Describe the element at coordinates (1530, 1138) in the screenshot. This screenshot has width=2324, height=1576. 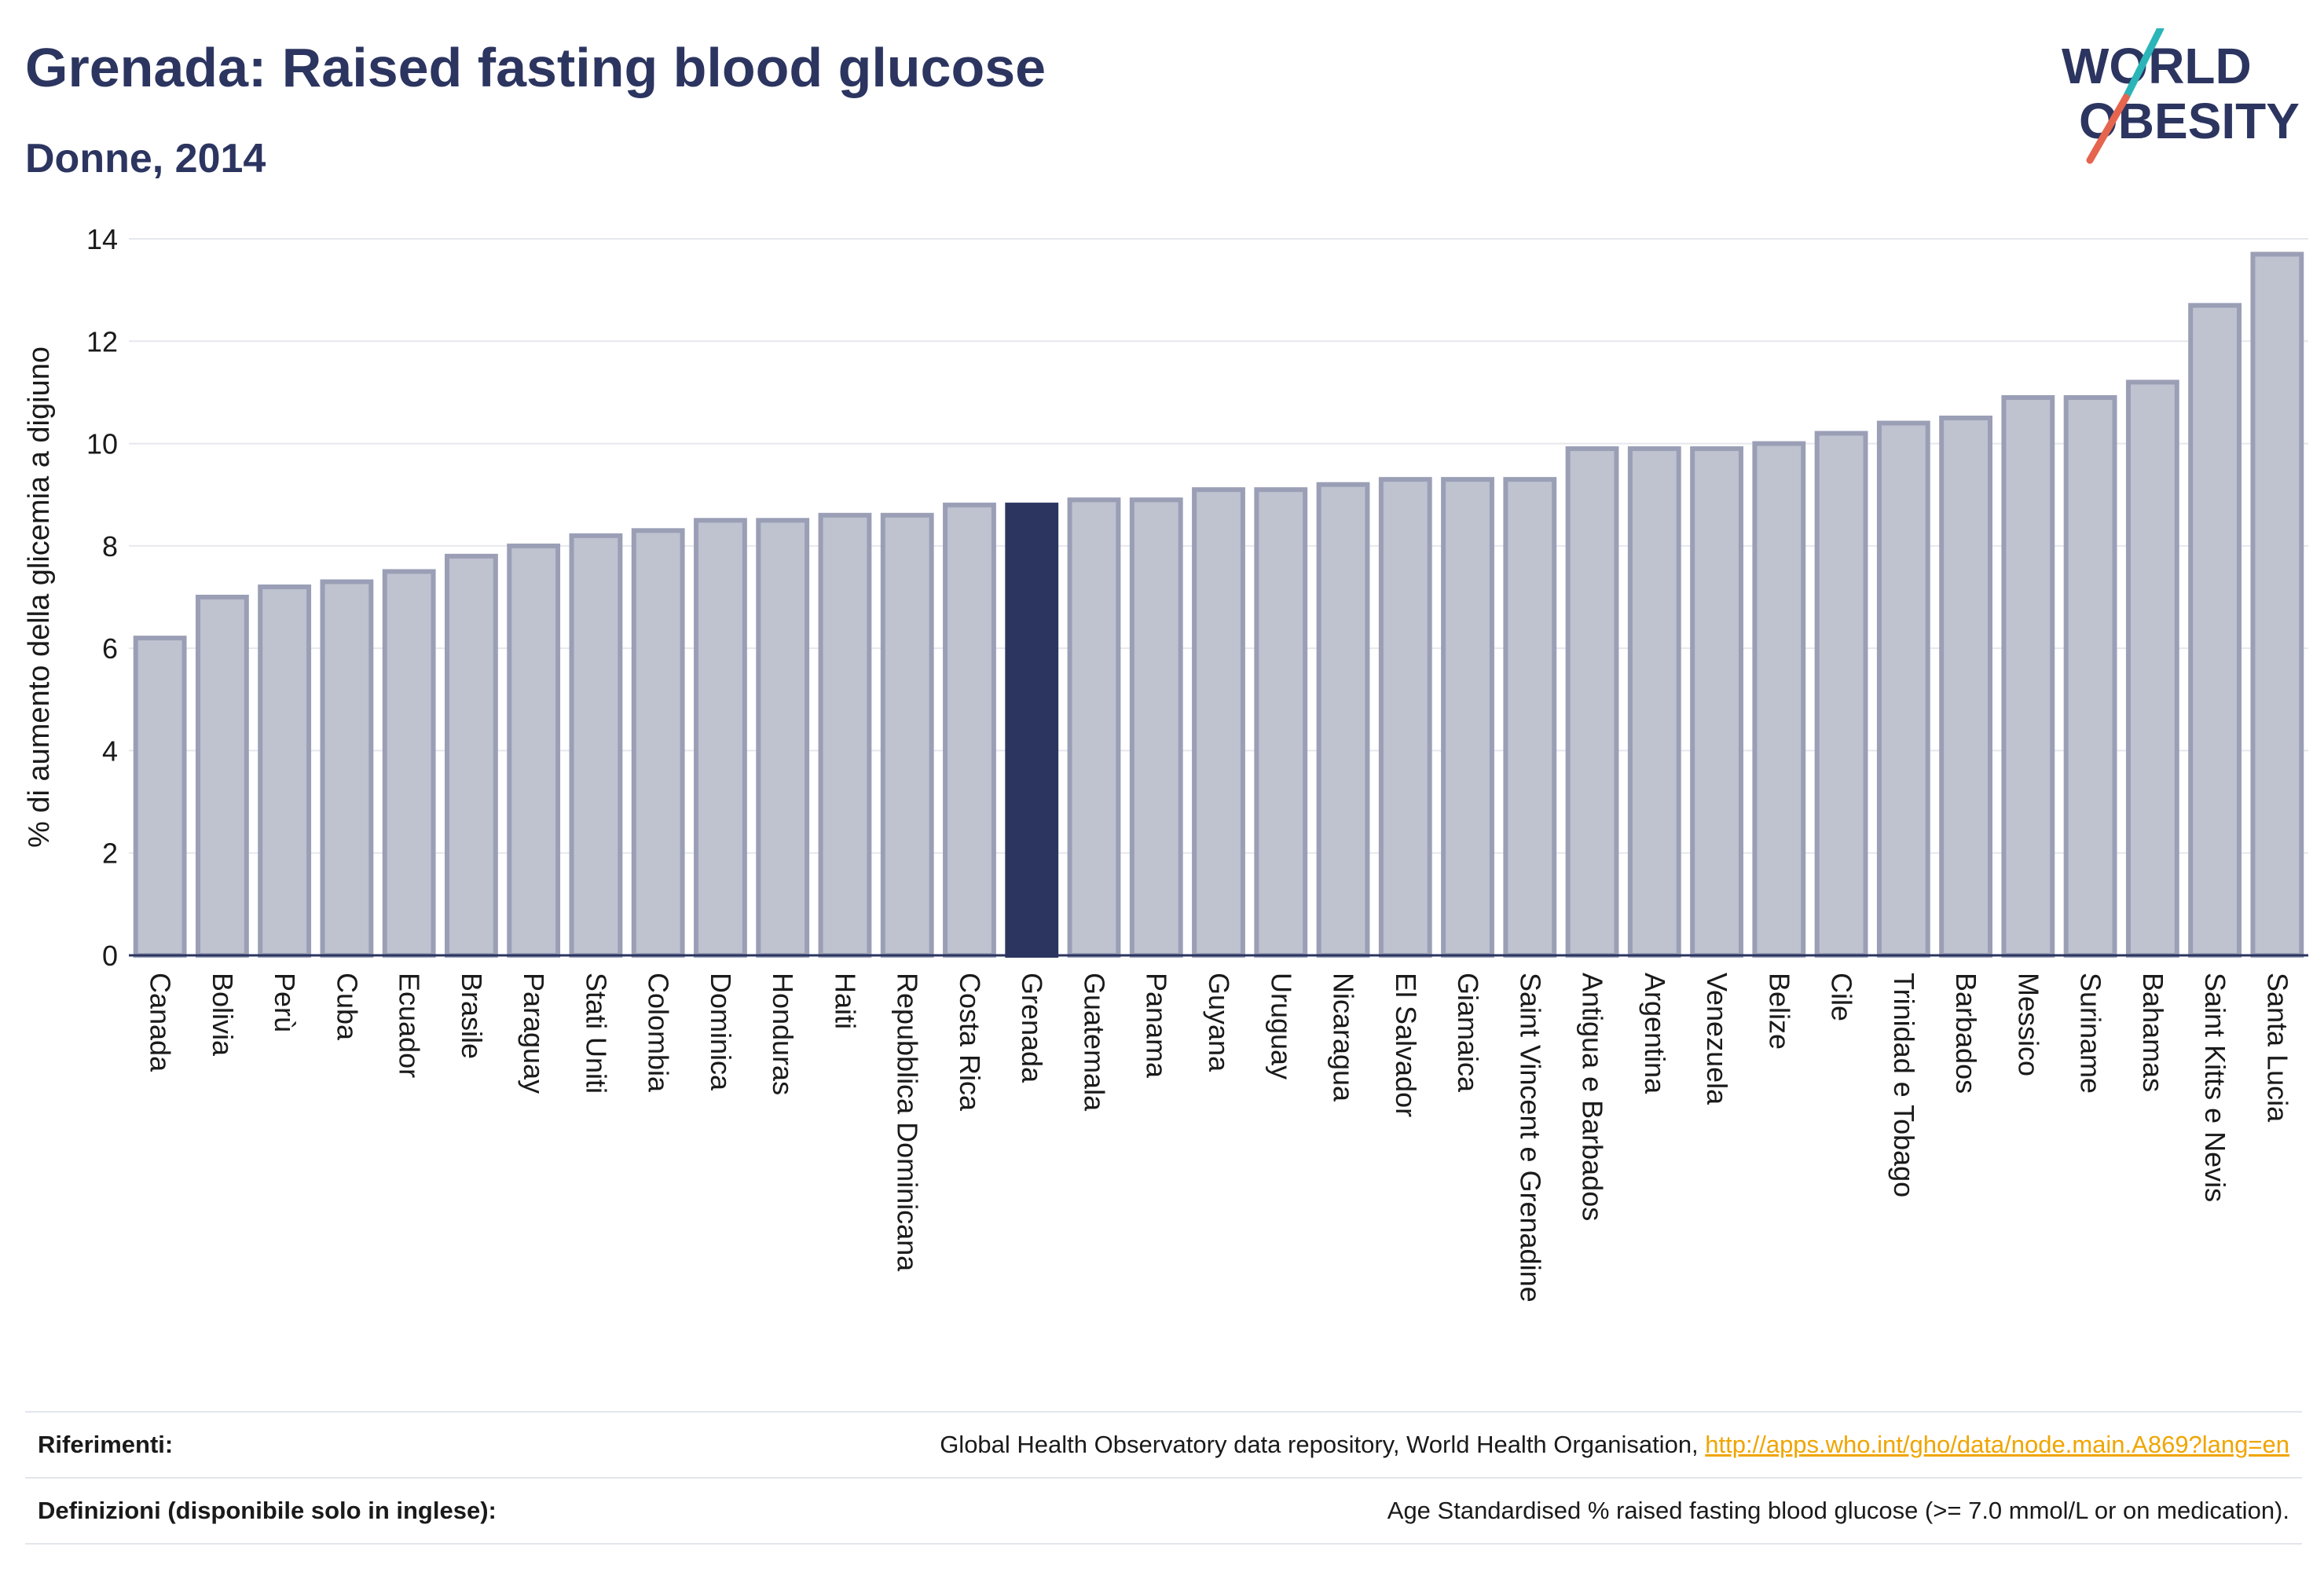
I see `x-tick-label: Saint Vincent e Grenadine` at that location.